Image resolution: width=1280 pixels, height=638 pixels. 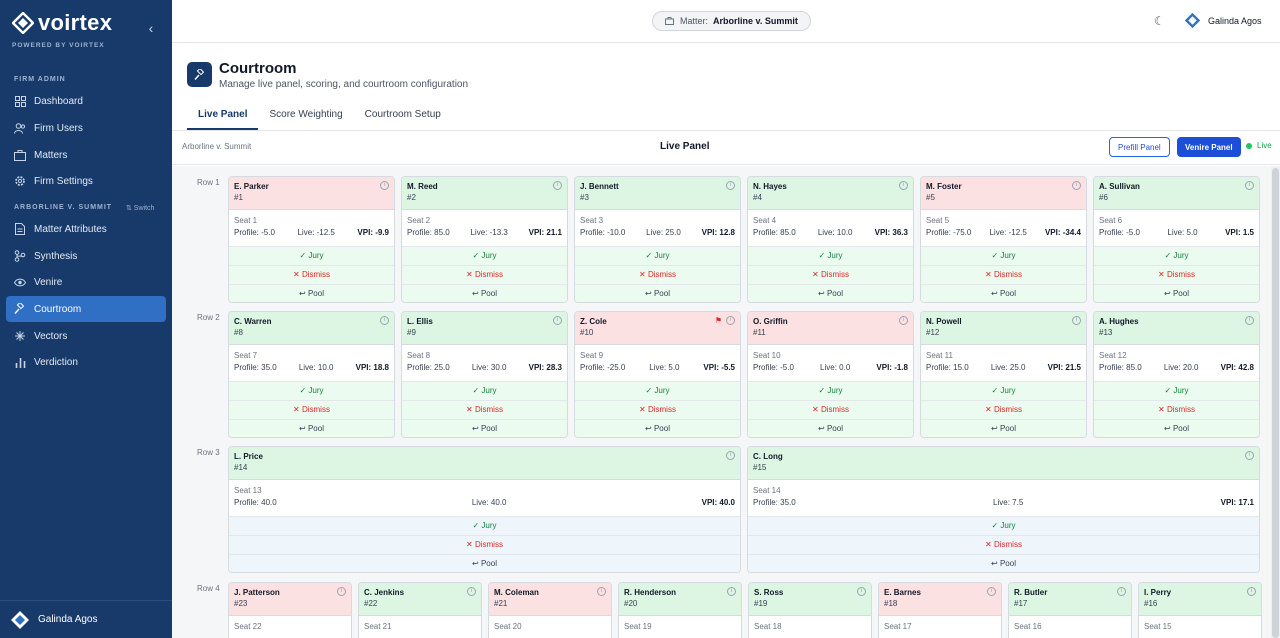 What do you see at coordinates (251, 186) in the screenshot?
I see `juror-name: E. Parker` at bounding box center [251, 186].